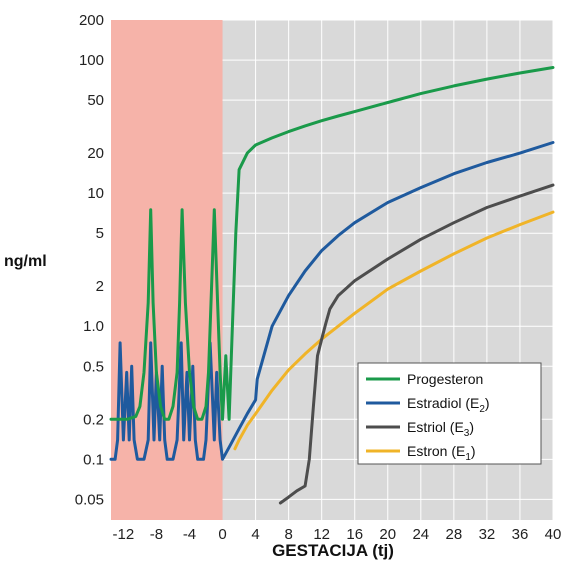 Image resolution: width=561 pixels, height=568 pixels. Describe the element at coordinates (91, 60) in the screenshot. I see `y-tick-label: 100` at that location.